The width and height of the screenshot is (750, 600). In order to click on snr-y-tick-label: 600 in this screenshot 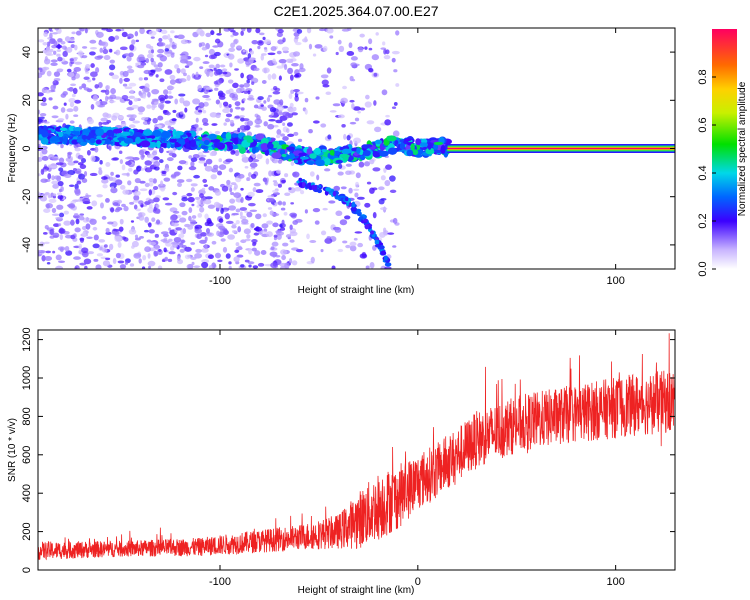, I will do `click(27, 455)`.